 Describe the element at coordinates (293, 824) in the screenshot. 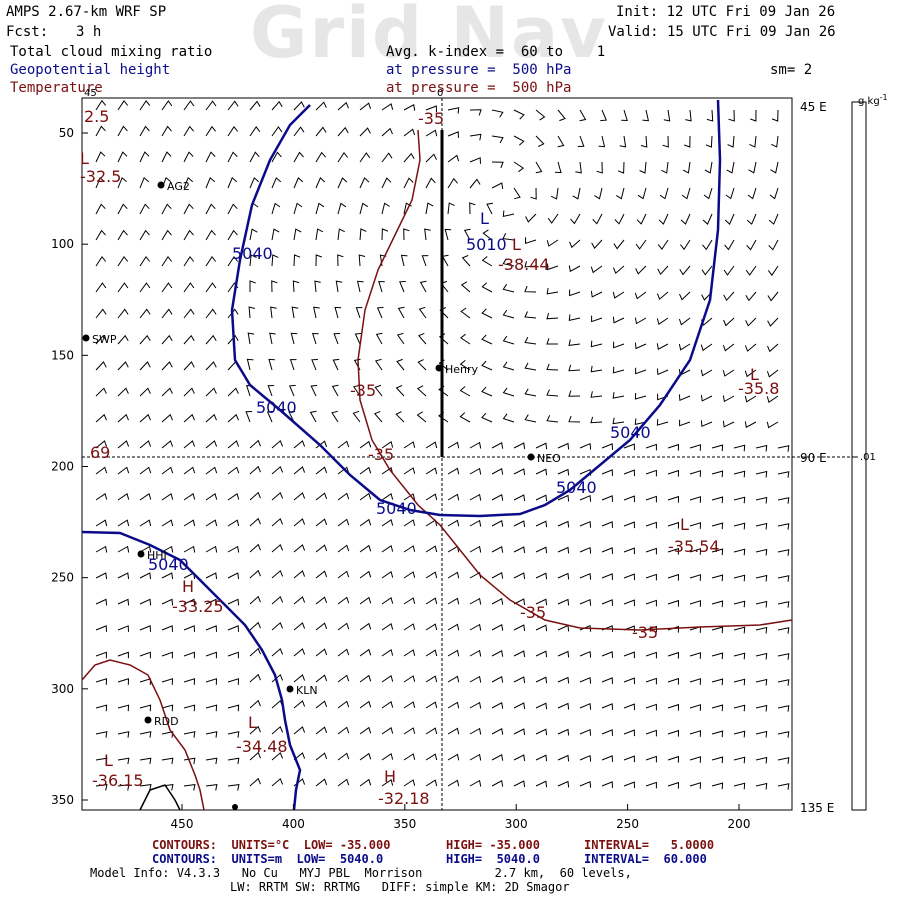

I see `x-tick-label: 400` at that location.